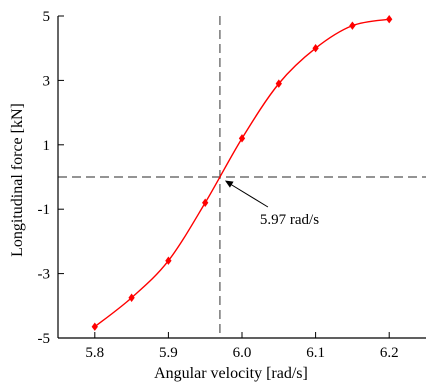 Image resolution: width=426 pixels, height=382 pixels. I want to click on annotation-label: 5.97 rad/s, so click(289, 220).